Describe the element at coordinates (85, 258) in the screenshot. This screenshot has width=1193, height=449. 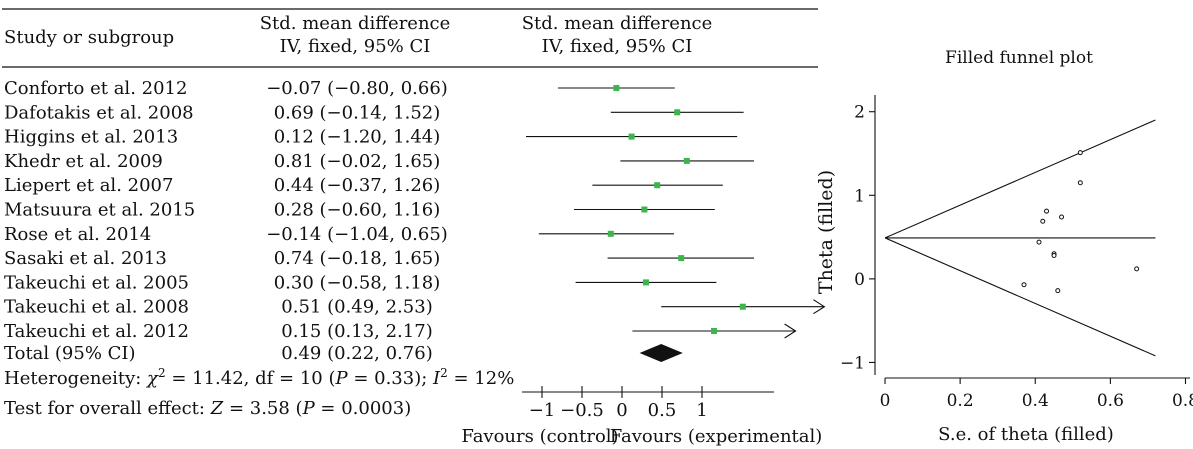
I see `study-name: Sasaki et al. 2013` at that location.